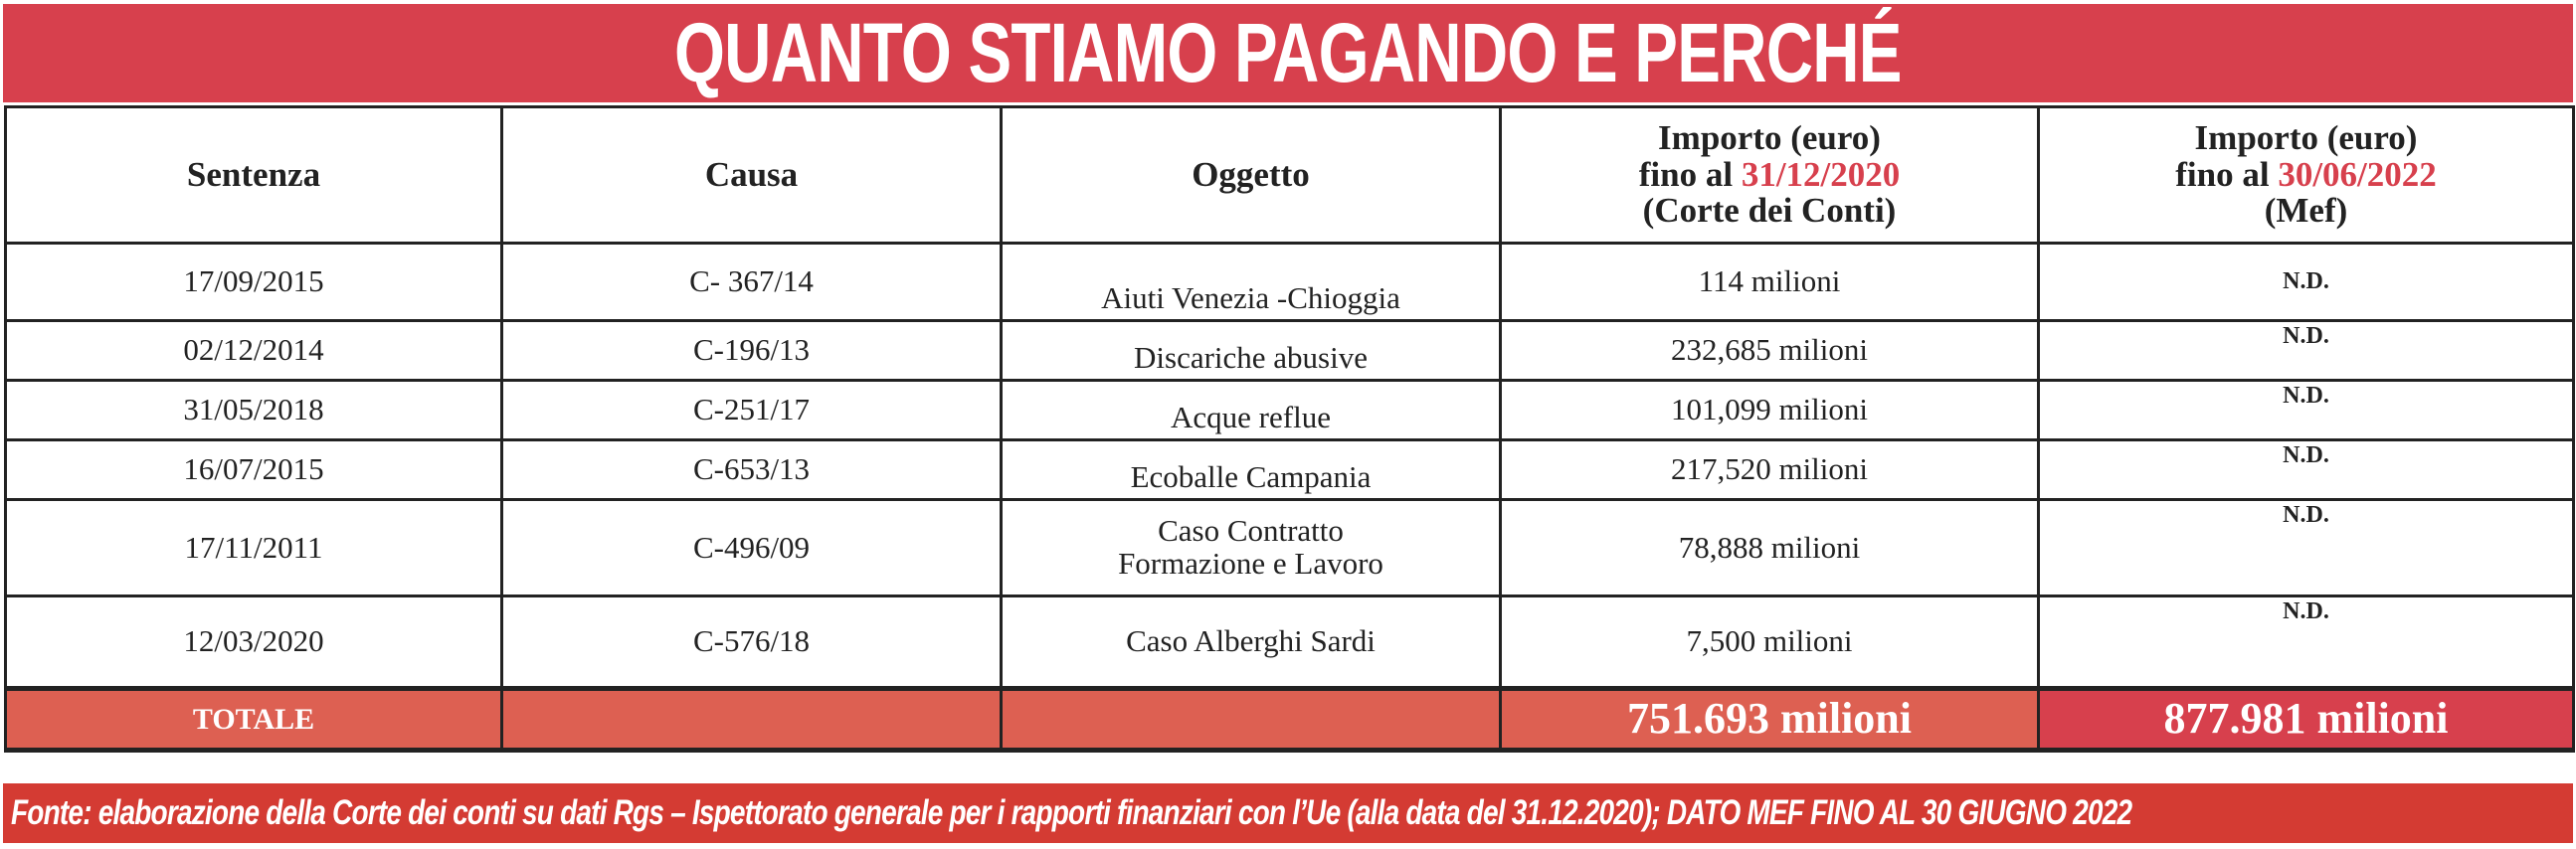 The image size is (2576, 849). I want to click on cell-oggetto: Aiuti Venezia -Chioggia, so click(1251, 282).